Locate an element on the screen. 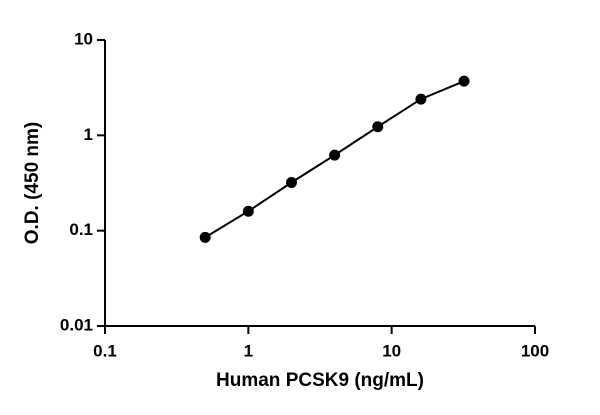 This screenshot has width=600, height=415. y-tick-label: 0.1 is located at coordinates (81, 229).